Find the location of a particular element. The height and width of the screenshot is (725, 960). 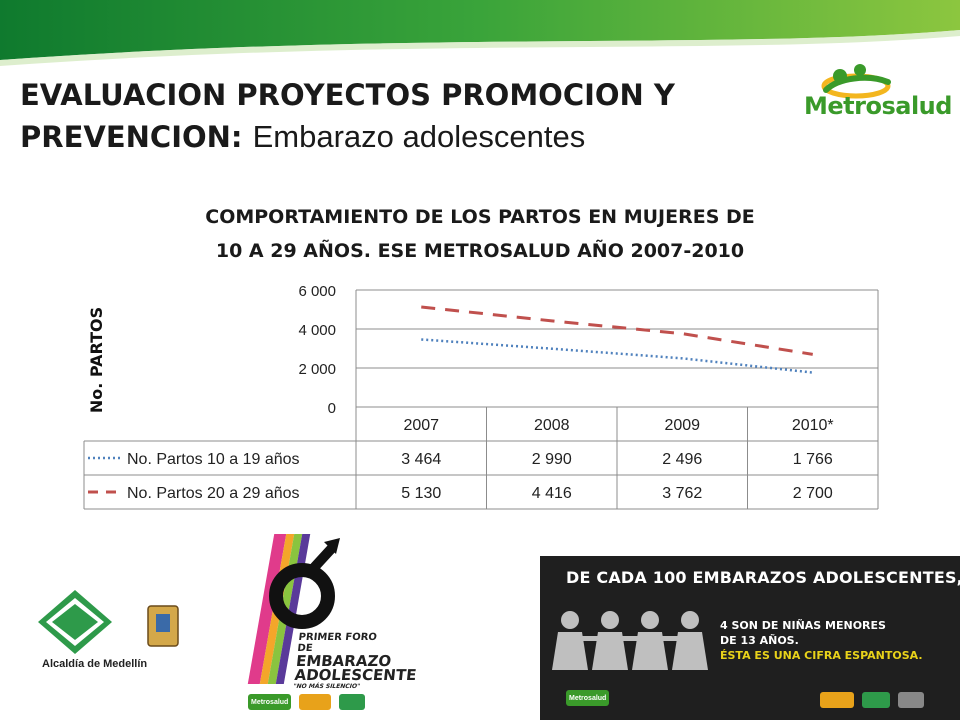

banner-right-logos is located at coordinates (872, 700).